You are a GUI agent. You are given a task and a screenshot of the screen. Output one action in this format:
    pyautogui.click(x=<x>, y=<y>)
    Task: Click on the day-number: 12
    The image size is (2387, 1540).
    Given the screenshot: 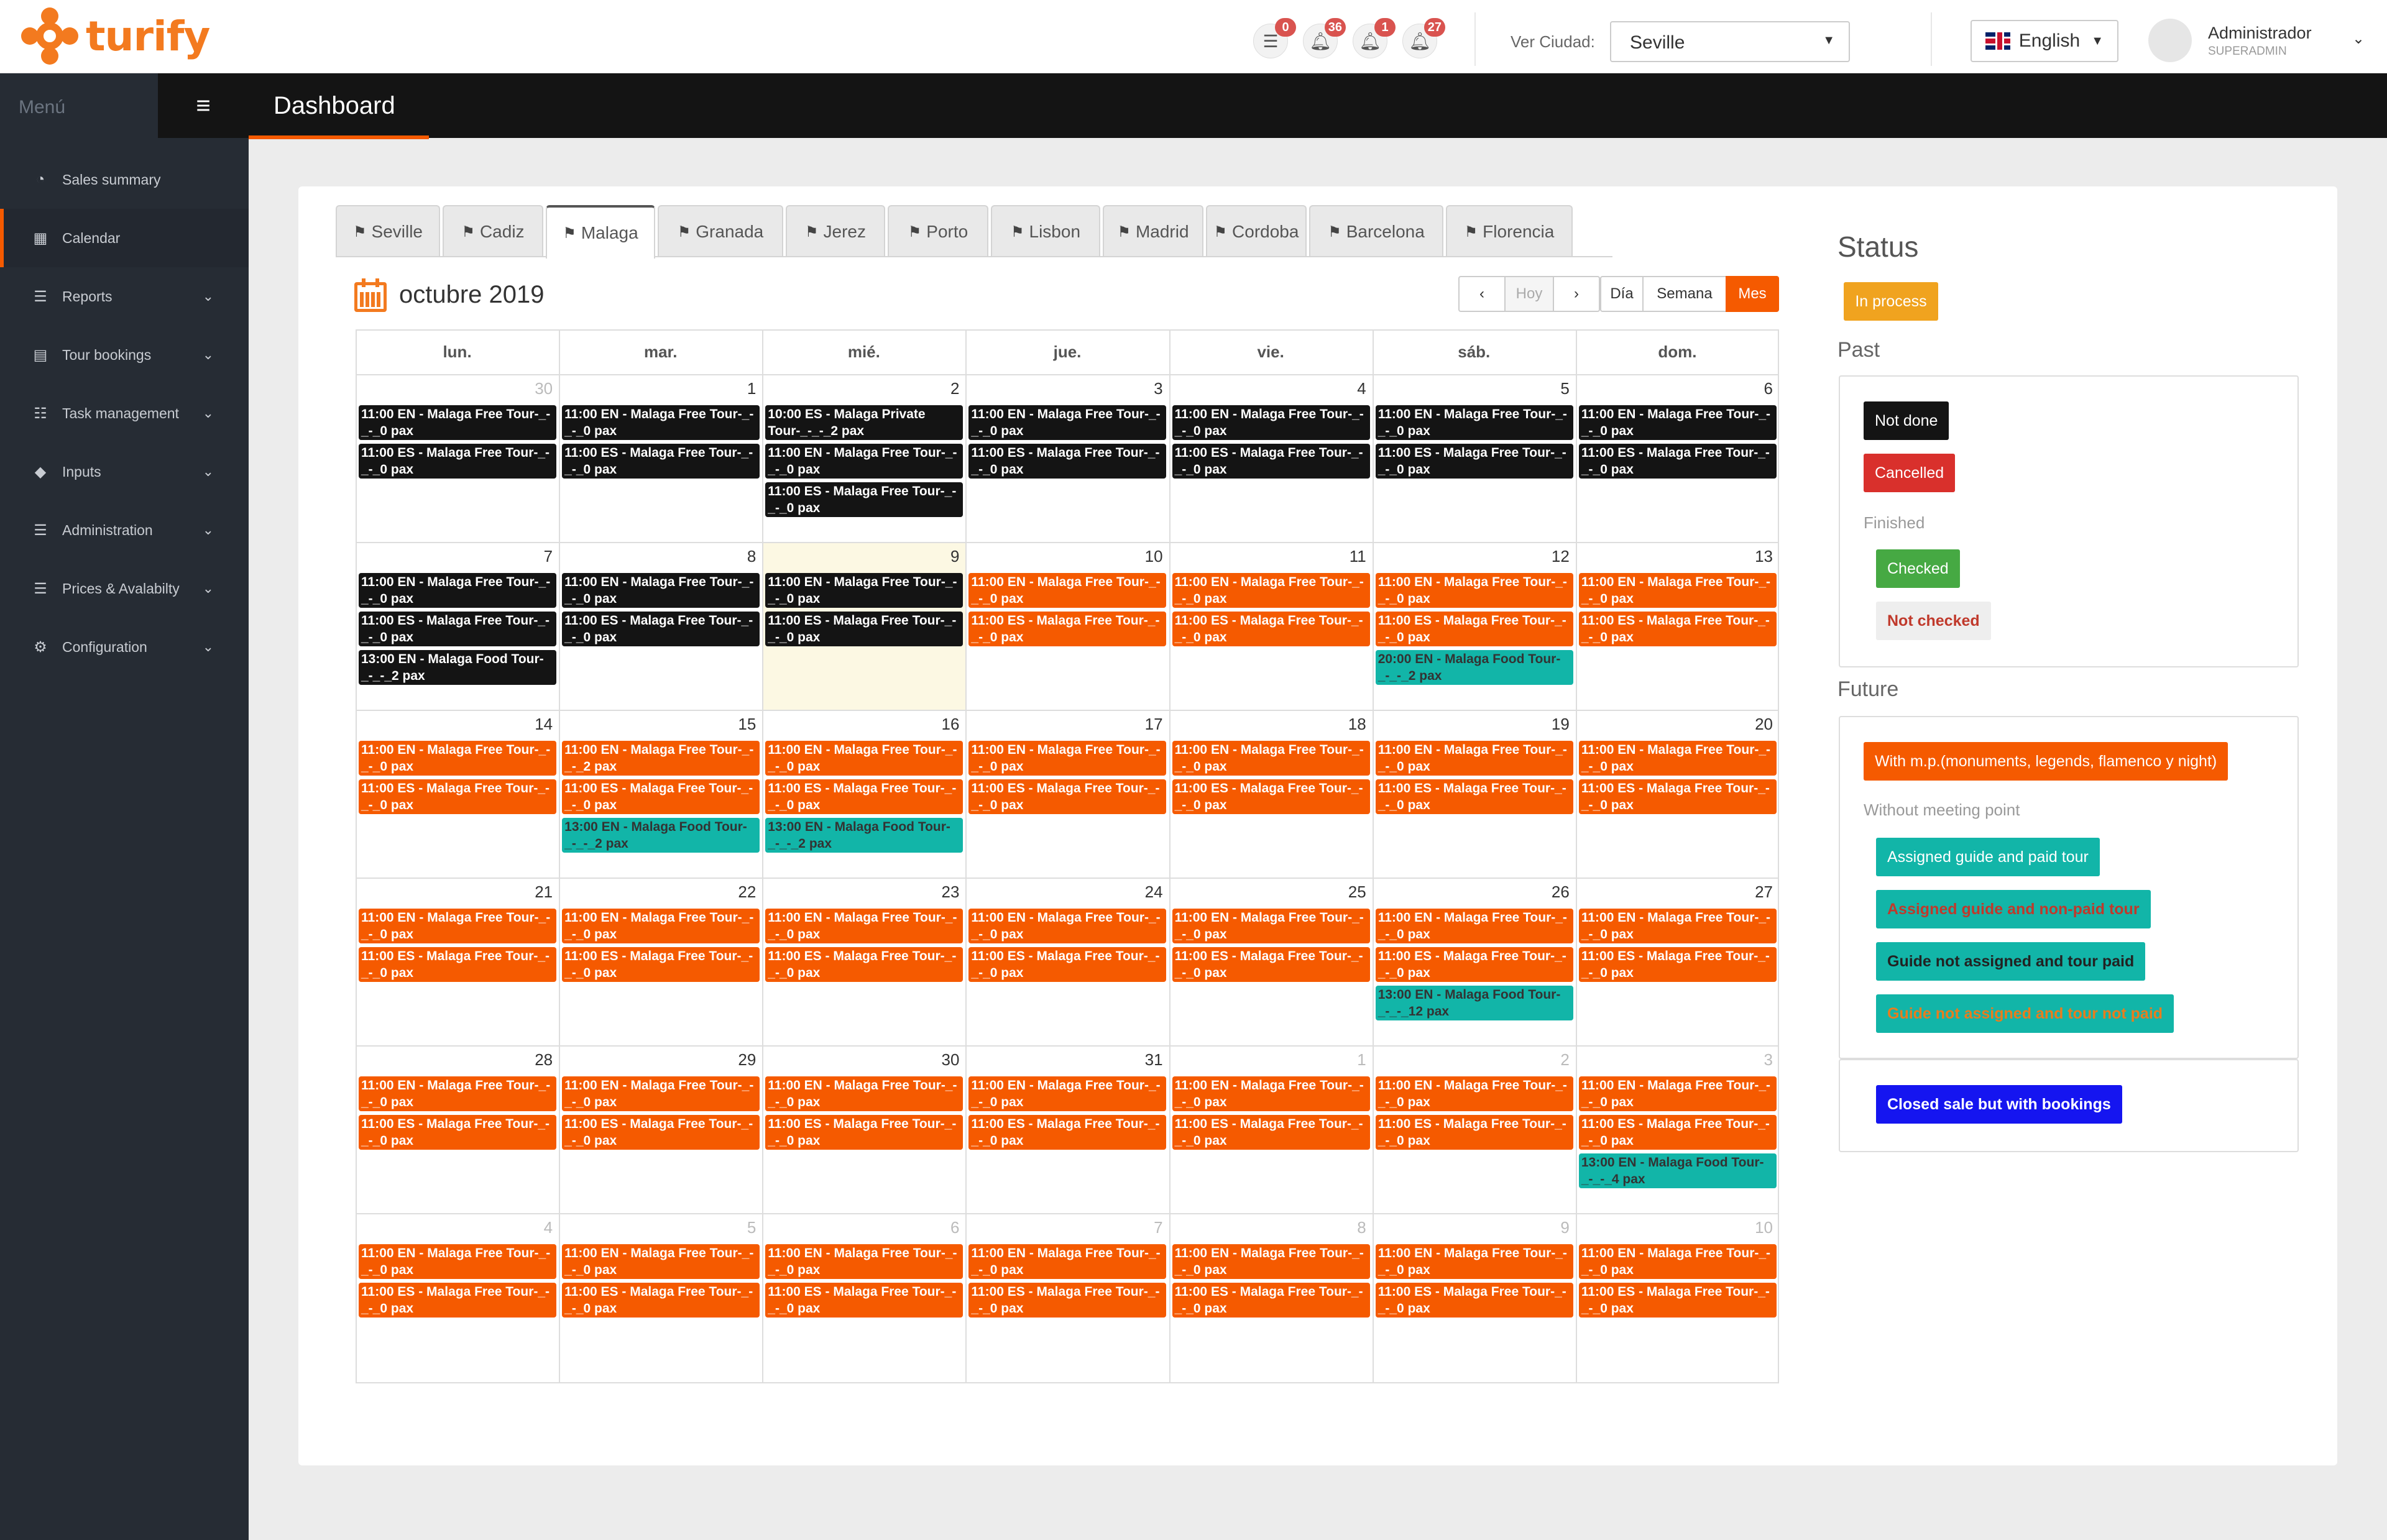 What is the action you would take?
    pyautogui.click(x=1560, y=557)
    